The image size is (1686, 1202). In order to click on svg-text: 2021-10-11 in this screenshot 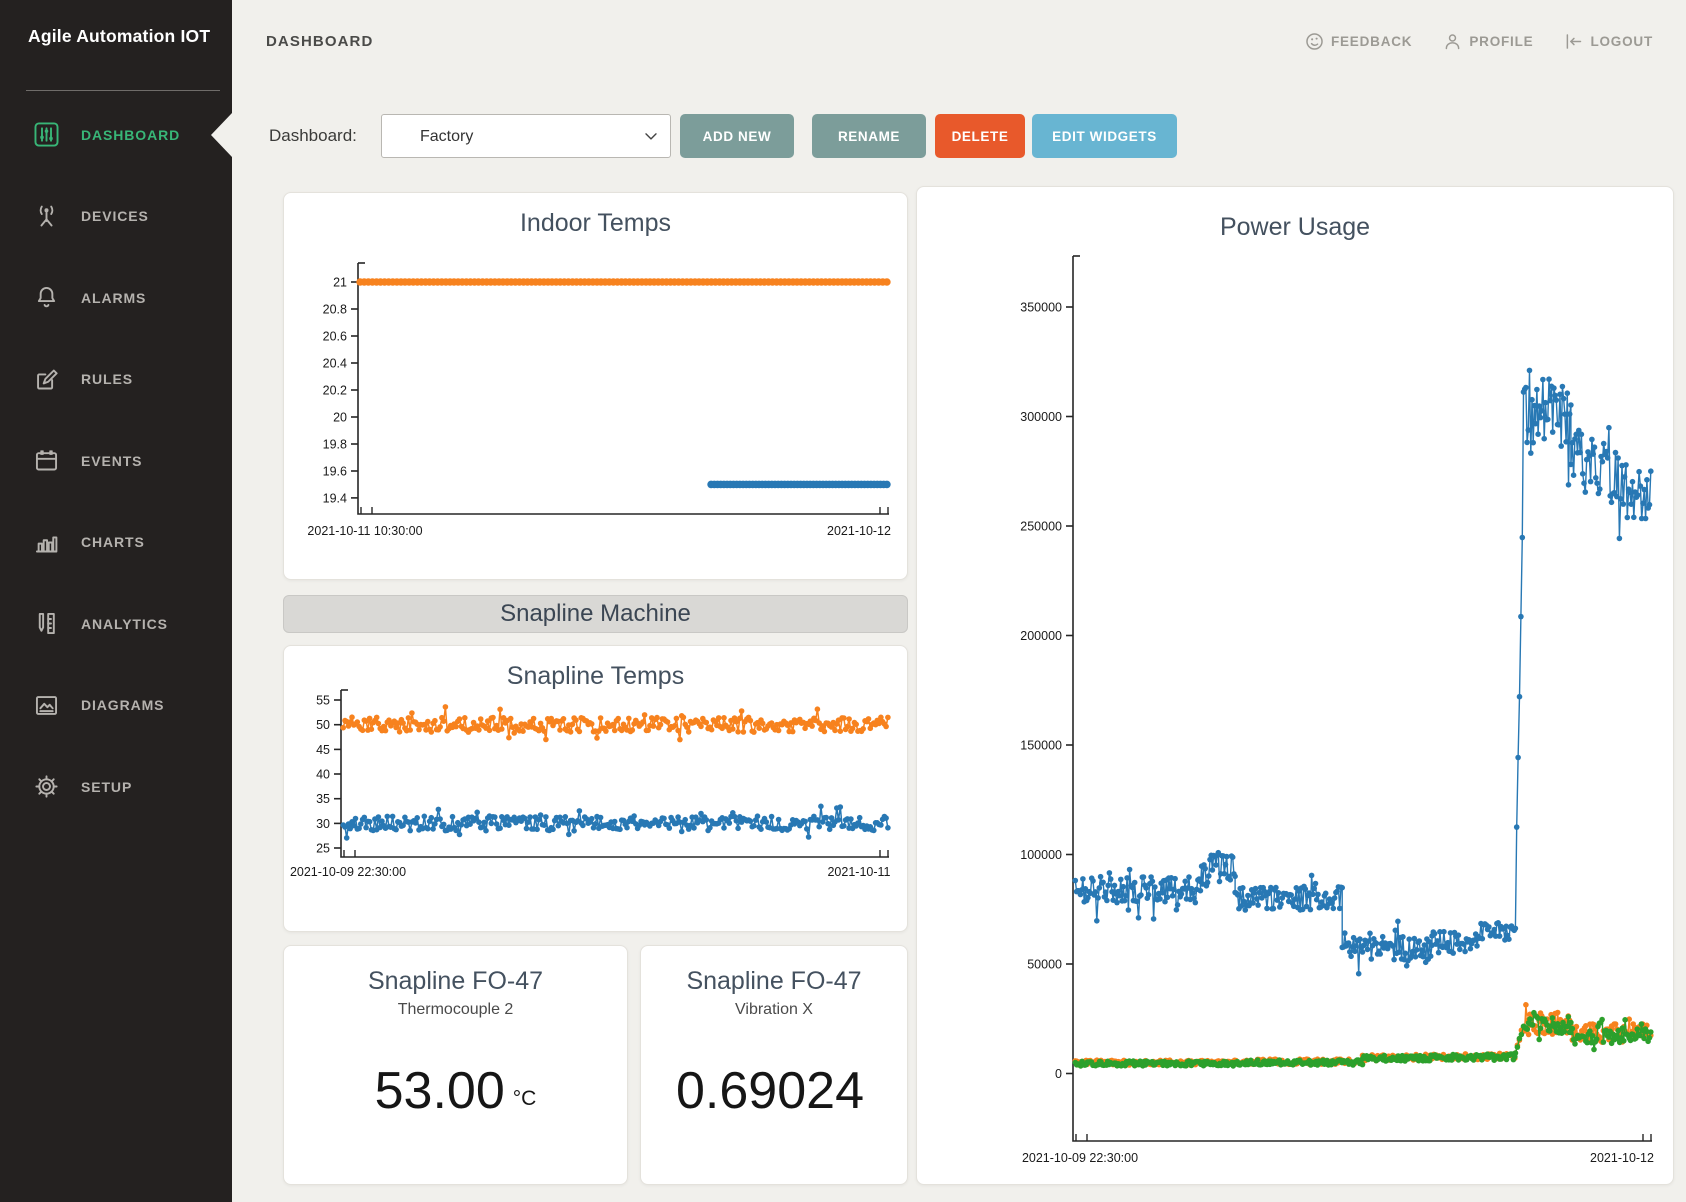, I will do `click(858, 872)`.